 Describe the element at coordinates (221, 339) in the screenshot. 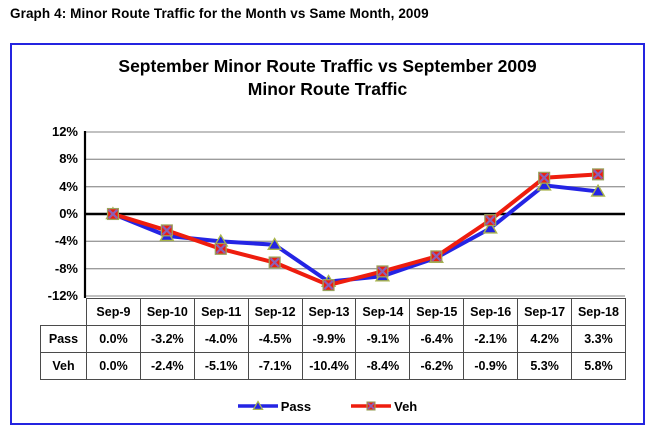

I see `table-value-cell: -4.0%` at that location.